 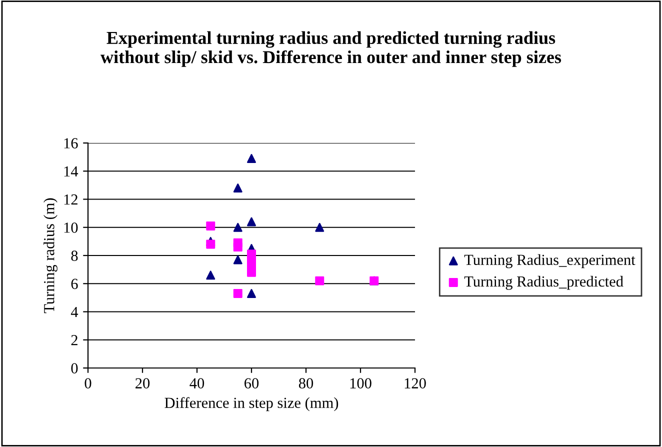 What do you see at coordinates (71, 199) in the screenshot?
I see `y-tick-label: 12` at bounding box center [71, 199].